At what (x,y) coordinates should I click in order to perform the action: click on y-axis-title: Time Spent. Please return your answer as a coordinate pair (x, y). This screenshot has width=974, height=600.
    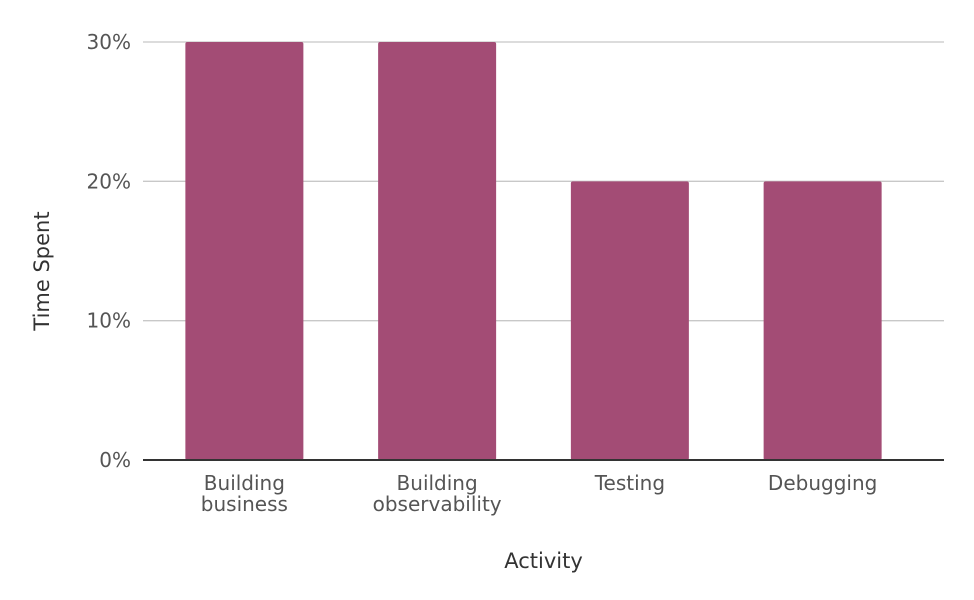
    Looking at the image, I should click on (42, 271).